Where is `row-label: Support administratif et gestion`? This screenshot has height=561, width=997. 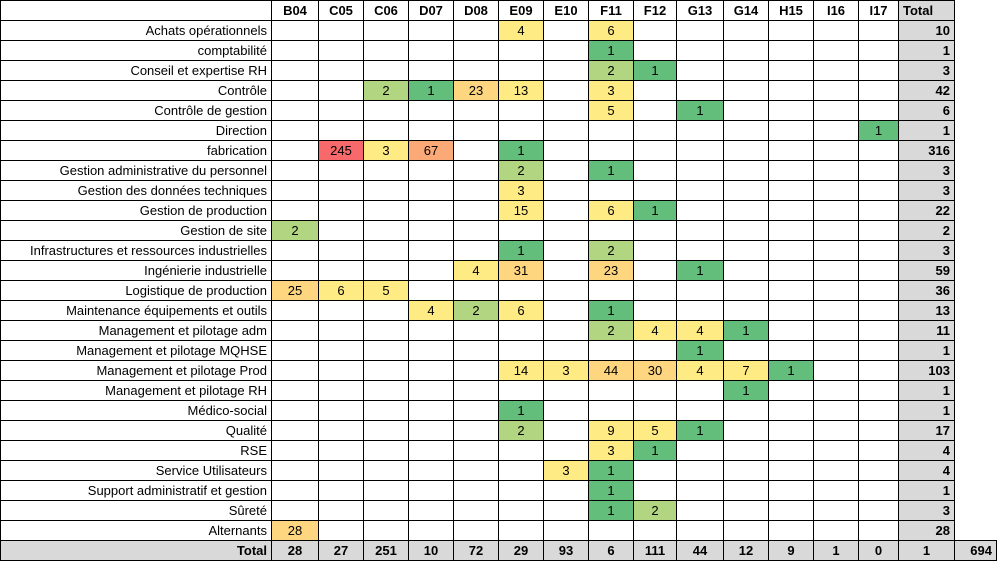 row-label: Support administratif et gestion is located at coordinates (136, 490).